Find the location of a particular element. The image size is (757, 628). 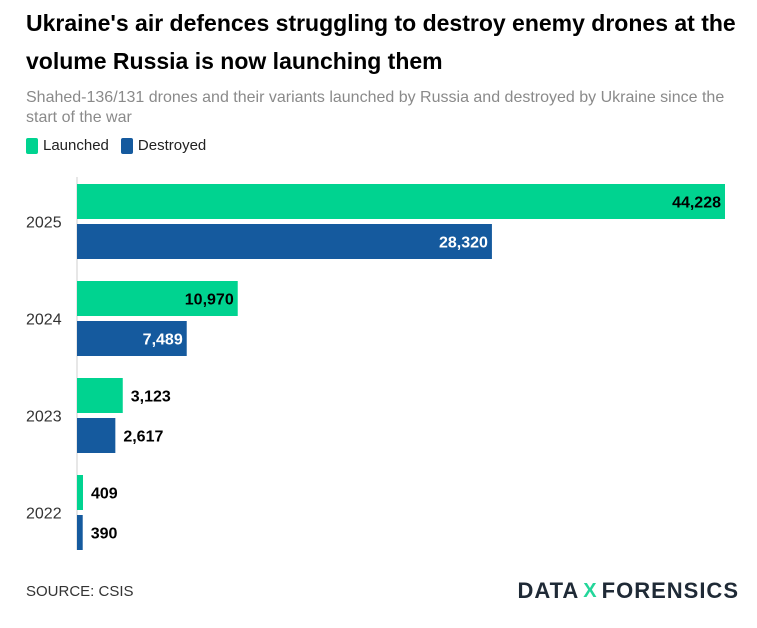

data-label-destroyed-2024: 7,489 is located at coordinates (163, 340).